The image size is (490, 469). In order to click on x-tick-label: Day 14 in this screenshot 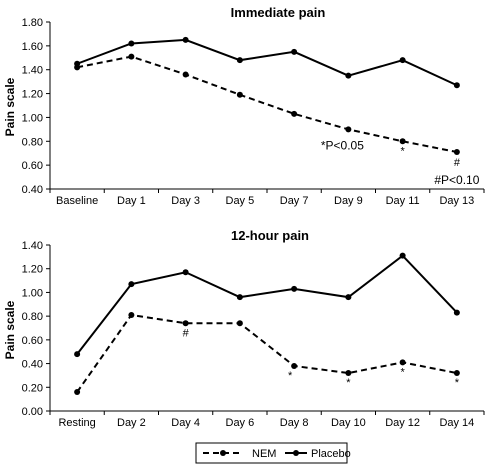, I will do `click(456, 423)`.